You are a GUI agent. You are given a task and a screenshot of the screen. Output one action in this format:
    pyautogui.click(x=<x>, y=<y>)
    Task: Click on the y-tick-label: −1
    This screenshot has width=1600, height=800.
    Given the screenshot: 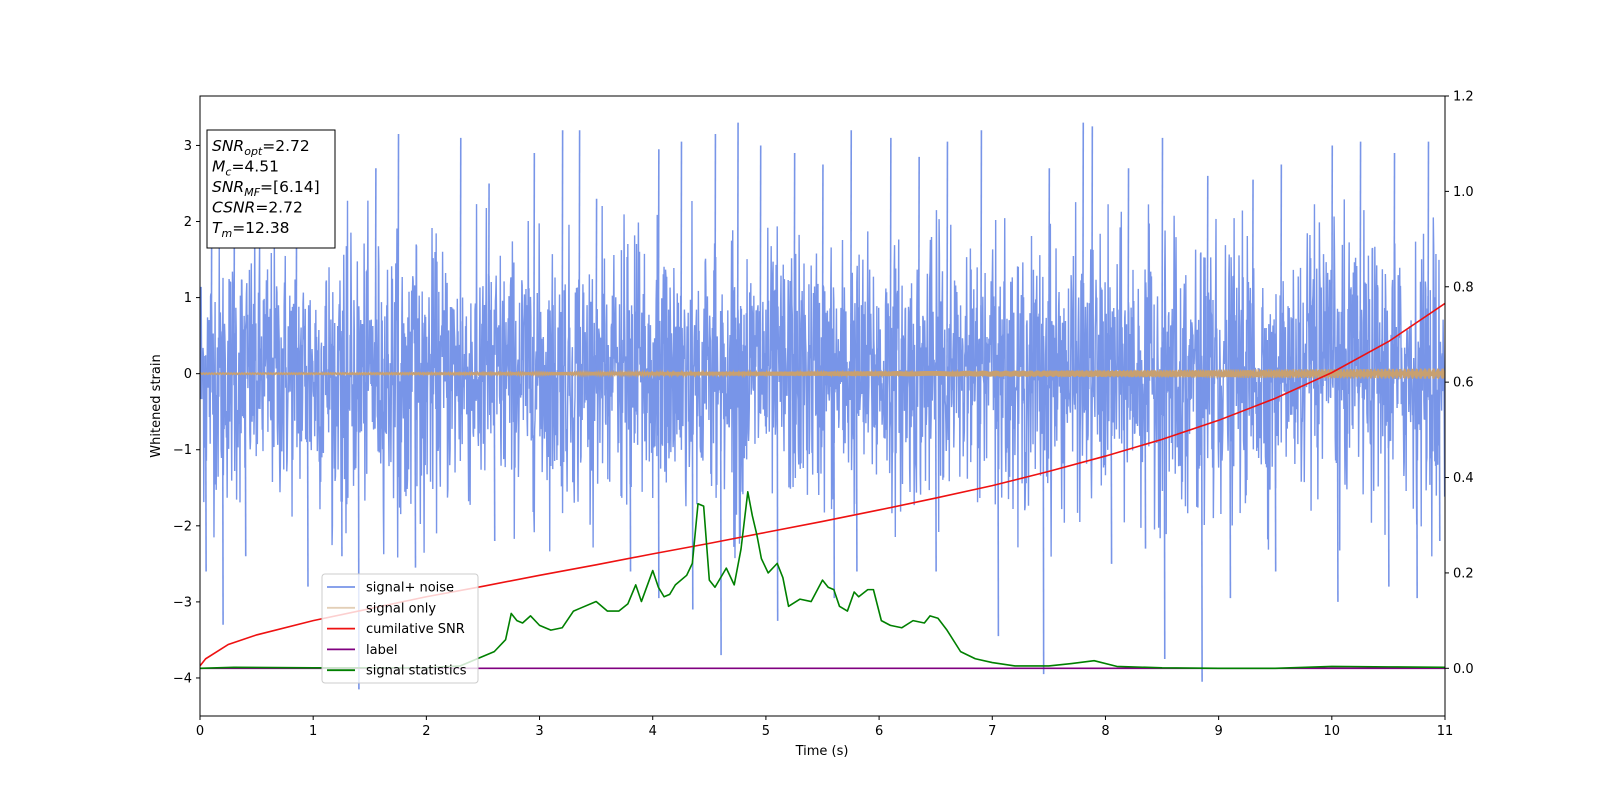 What is the action you would take?
    pyautogui.click(x=182, y=450)
    